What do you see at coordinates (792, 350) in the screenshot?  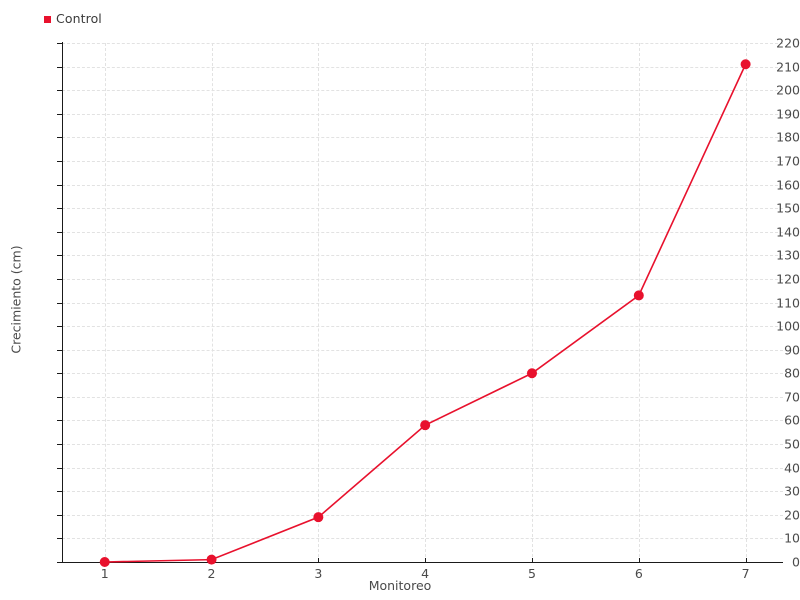 I see `y-tick-label: 90` at bounding box center [792, 350].